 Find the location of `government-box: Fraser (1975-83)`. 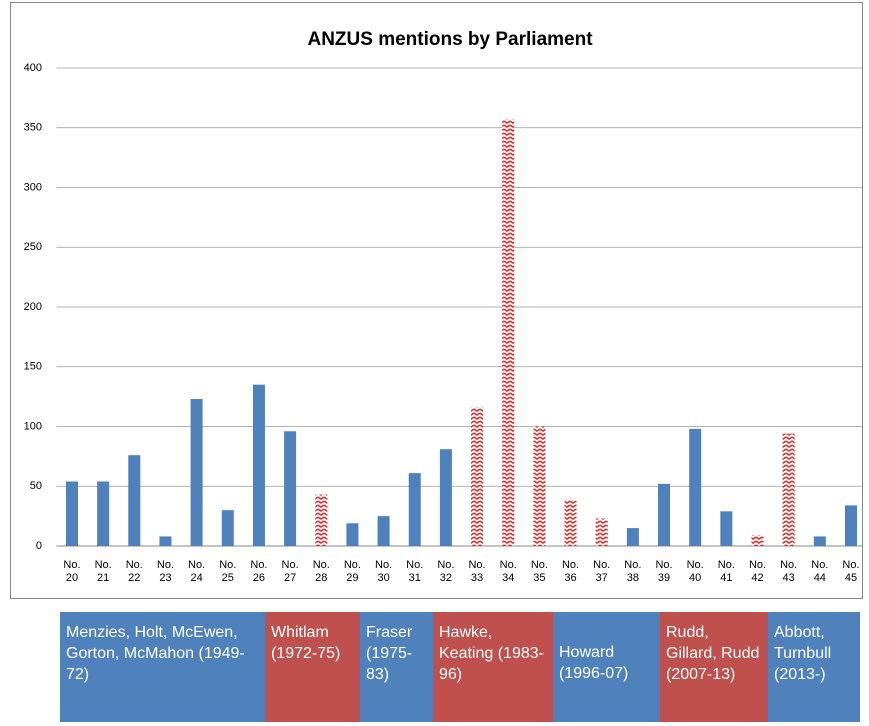

government-box: Fraser (1975-83) is located at coordinates (396, 667).